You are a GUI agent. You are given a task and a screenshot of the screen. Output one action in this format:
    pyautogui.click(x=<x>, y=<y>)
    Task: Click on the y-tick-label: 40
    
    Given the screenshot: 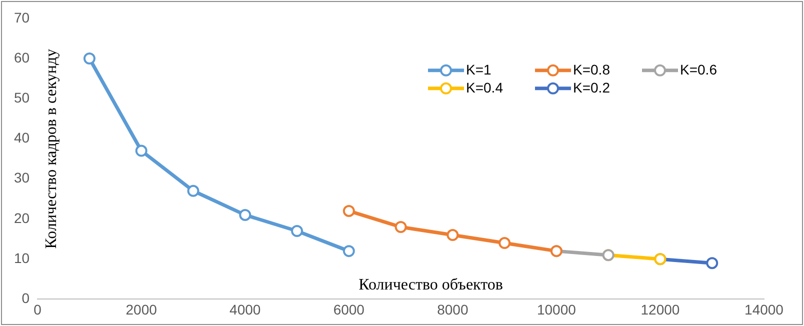 What is the action you would take?
    pyautogui.click(x=22, y=138)
    